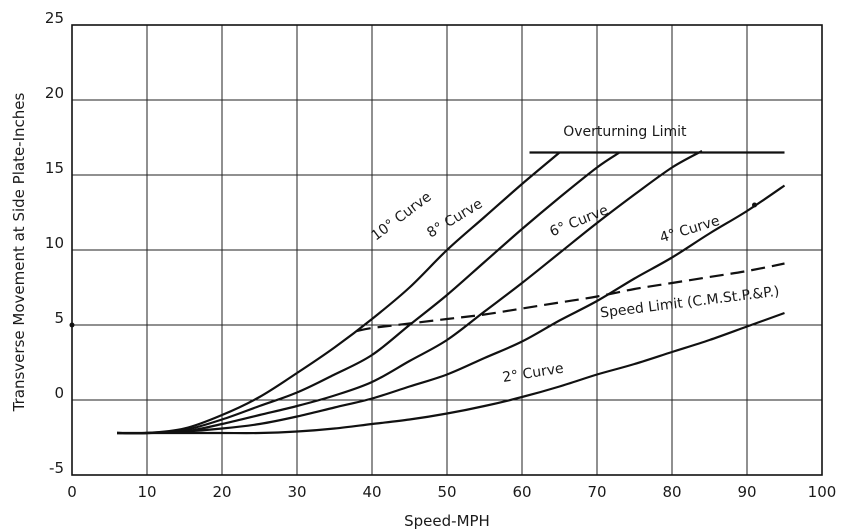 The image size is (841, 530). What do you see at coordinates (746, 492) in the screenshot?
I see `x-tick-label: 90` at bounding box center [746, 492].